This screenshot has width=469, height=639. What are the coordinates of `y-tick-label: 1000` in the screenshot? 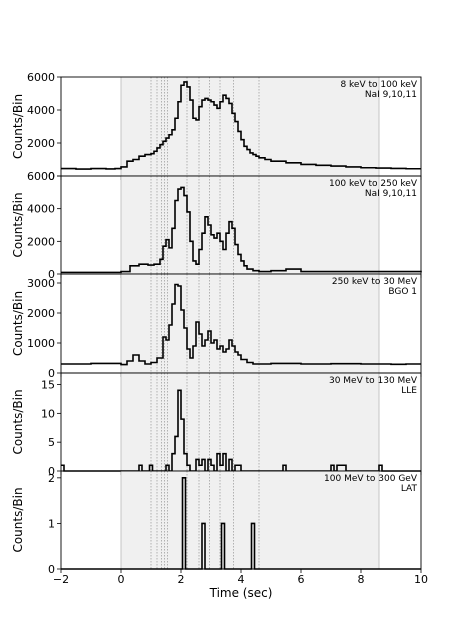 It's located at (41, 343).